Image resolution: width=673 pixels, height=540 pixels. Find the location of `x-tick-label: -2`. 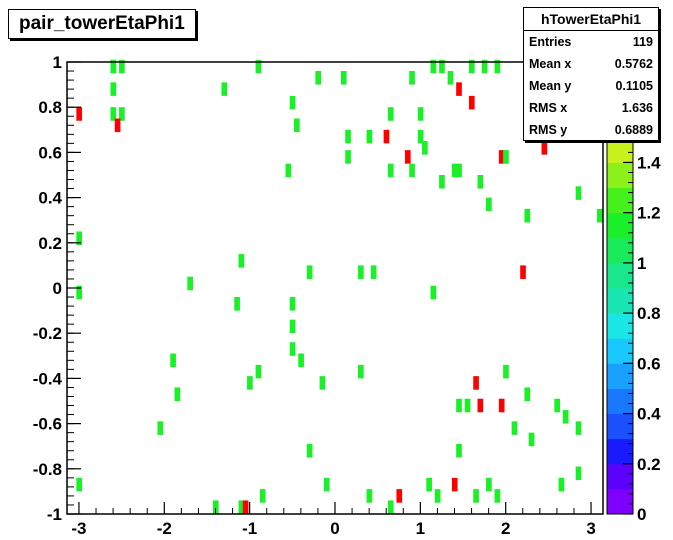

x-tick-label: -2 is located at coordinates (164, 528).